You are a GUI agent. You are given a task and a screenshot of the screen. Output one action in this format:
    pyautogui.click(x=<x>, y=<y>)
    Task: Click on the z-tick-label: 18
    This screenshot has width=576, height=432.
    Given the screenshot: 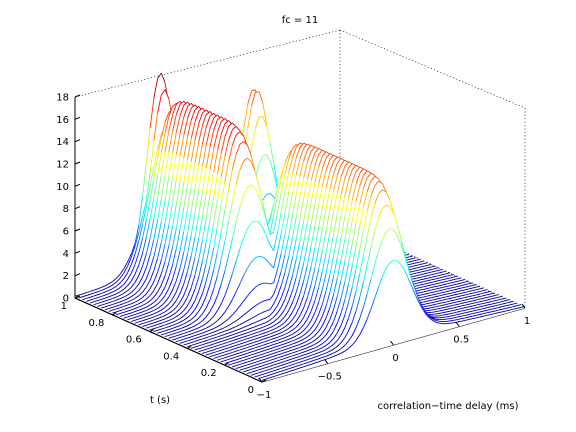 What is the action you would take?
    pyautogui.click(x=62, y=98)
    